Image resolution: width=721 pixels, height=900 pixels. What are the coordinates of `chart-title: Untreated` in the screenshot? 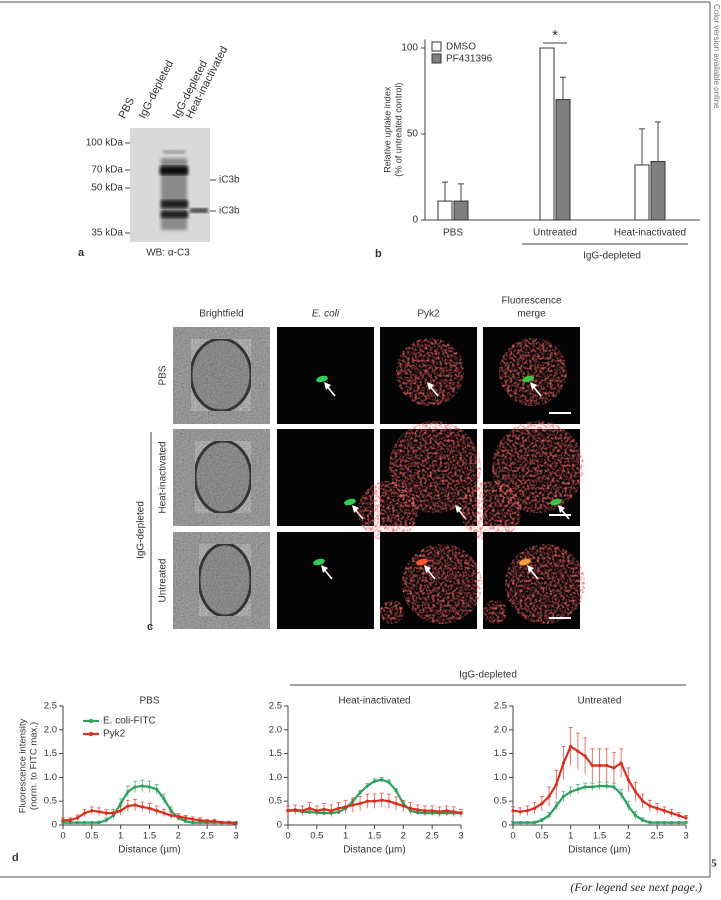 It's located at (600, 701).